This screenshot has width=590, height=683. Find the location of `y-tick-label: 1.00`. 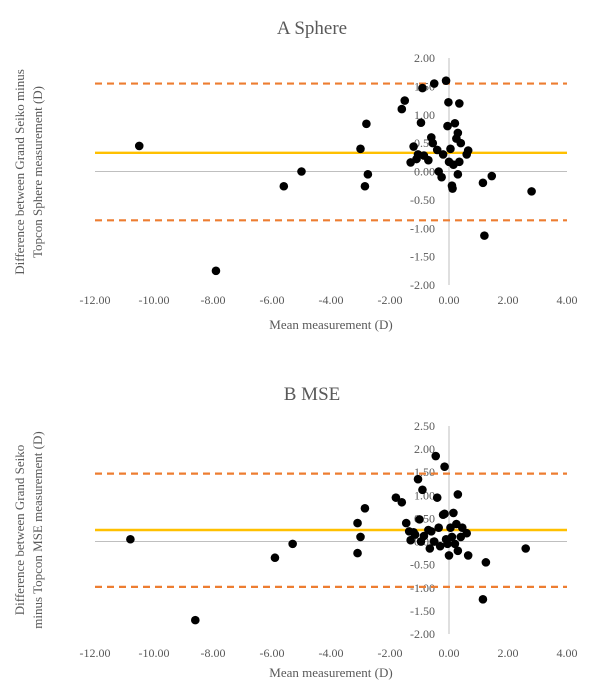

y-tick-label: 1.00 is located at coordinates (424, 115).